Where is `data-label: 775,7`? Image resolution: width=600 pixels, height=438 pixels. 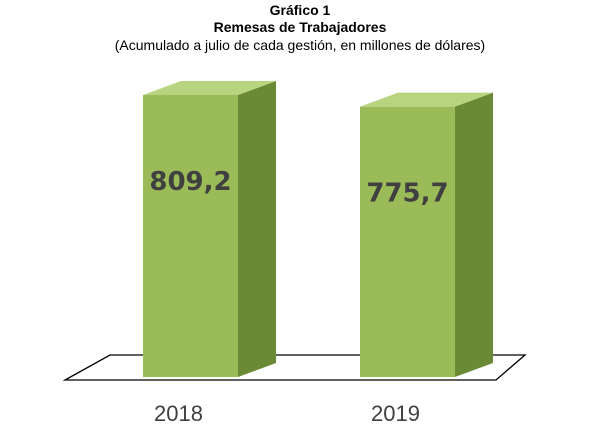 data-label: 775,7 is located at coordinates (407, 194).